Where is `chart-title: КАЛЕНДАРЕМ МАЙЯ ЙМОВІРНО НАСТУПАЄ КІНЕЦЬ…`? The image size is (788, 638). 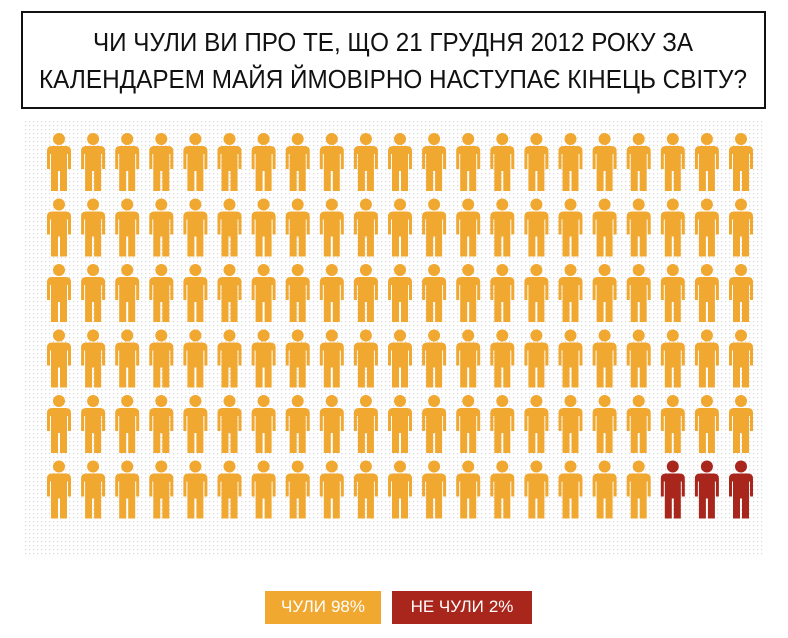 chart-title: КАЛЕНДАРЕМ МАЙЯ ЙМОВІРНО НАСТУПАЄ КІНЕЦЬ… is located at coordinates (393, 79).